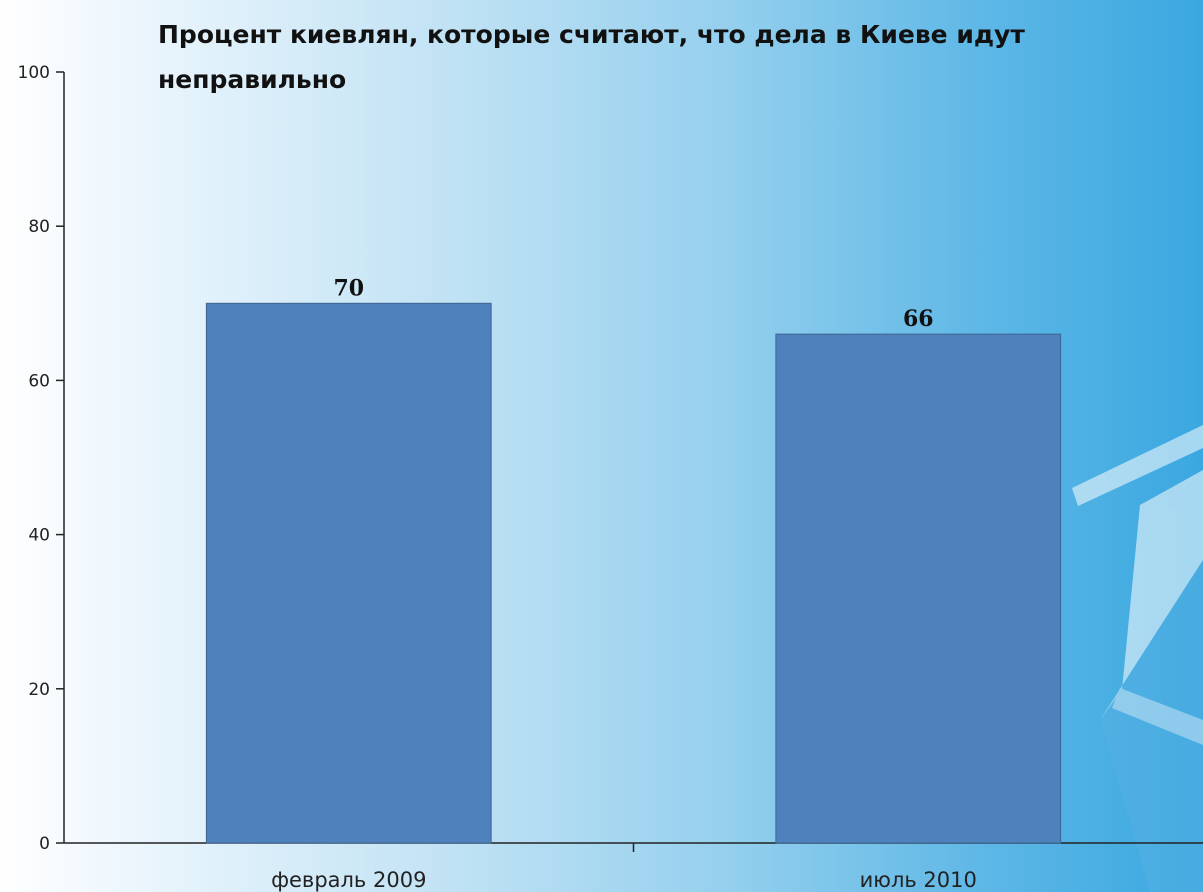  What do you see at coordinates (348, 880) in the screenshot?
I see `x-tick-label: февраль 2009` at bounding box center [348, 880].